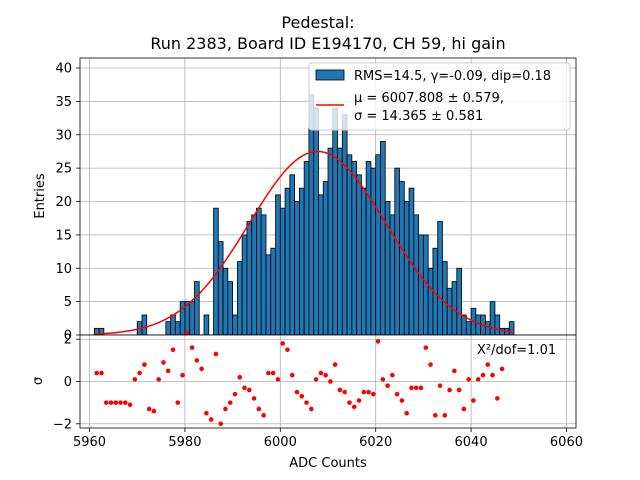  I want to click on histogram-y-tick-label: 25, so click(63, 169).